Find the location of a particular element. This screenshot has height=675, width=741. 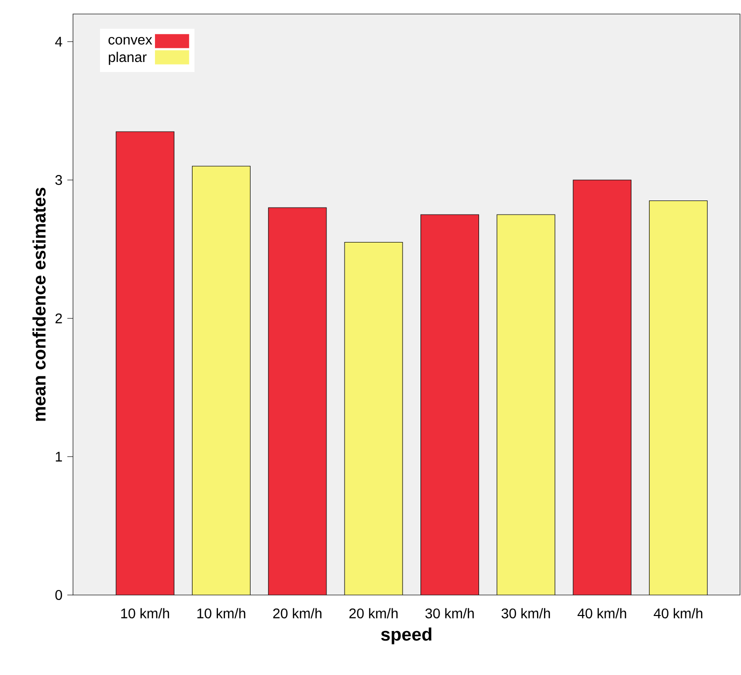

x-axis-title: speed is located at coordinates (406, 636).